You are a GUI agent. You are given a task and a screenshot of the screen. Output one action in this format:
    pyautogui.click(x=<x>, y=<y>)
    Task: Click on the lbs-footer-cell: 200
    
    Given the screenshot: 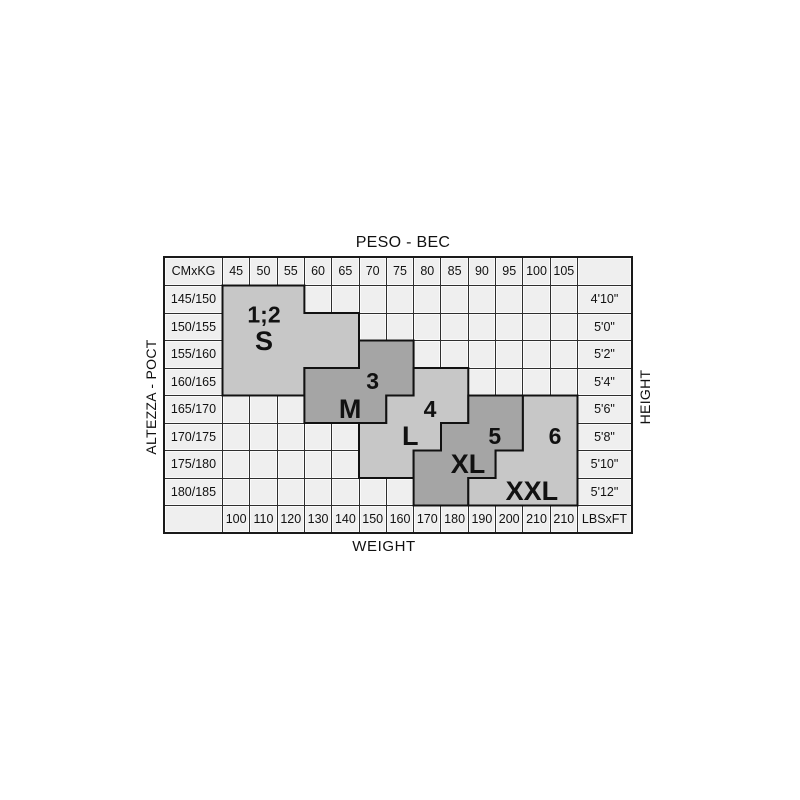 What is the action you would take?
    pyautogui.click(x=509, y=519)
    